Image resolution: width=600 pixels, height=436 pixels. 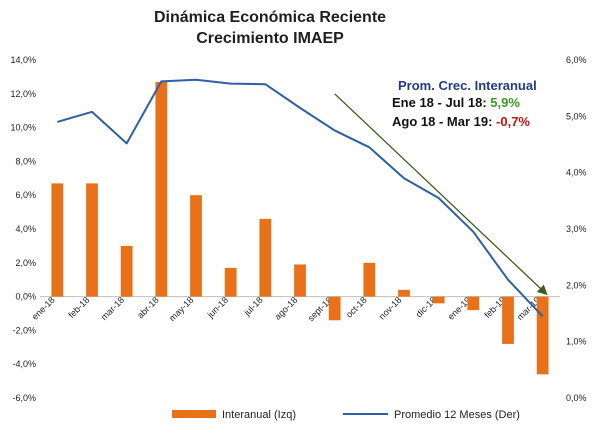 What do you see at coordinates (505, 102) in the screenshot?
I see `annotation-line-1-value: 5,9%` at bounding box center [505, 102].